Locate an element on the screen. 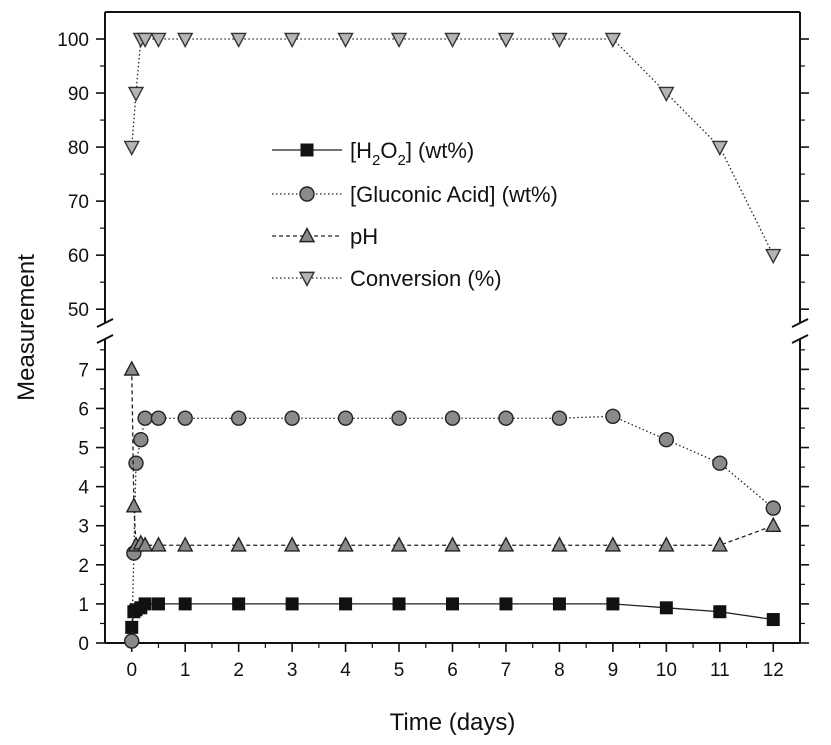 The image size is (831, 745). y-tick-label: 3 is located at coordinates (83, 527).